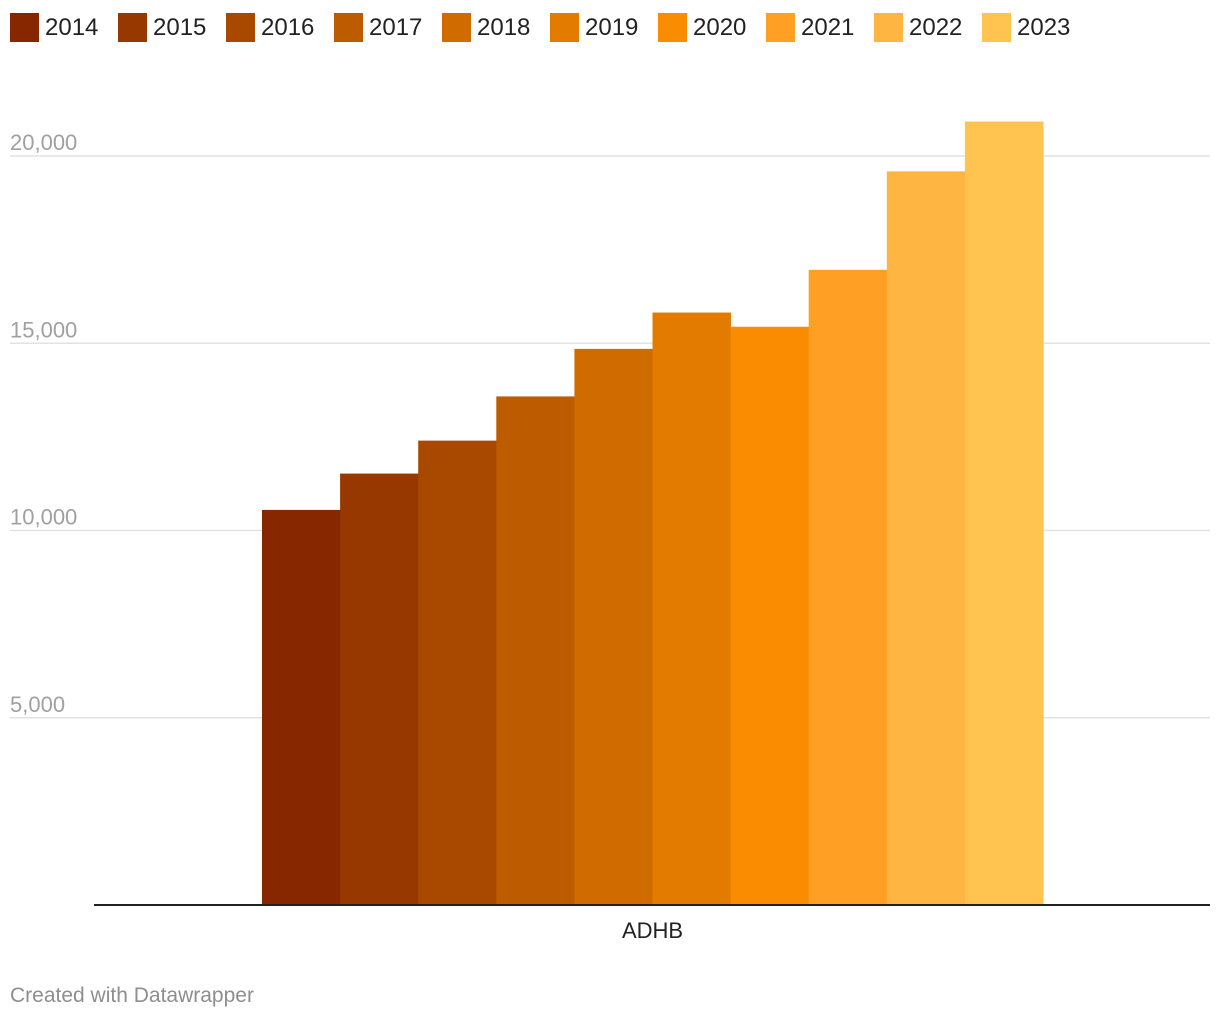 This screenshot has height=1020, width=1220. Describe the element at coordinates (848, 587) in the screenshot. I see `bar-2021` at that location.